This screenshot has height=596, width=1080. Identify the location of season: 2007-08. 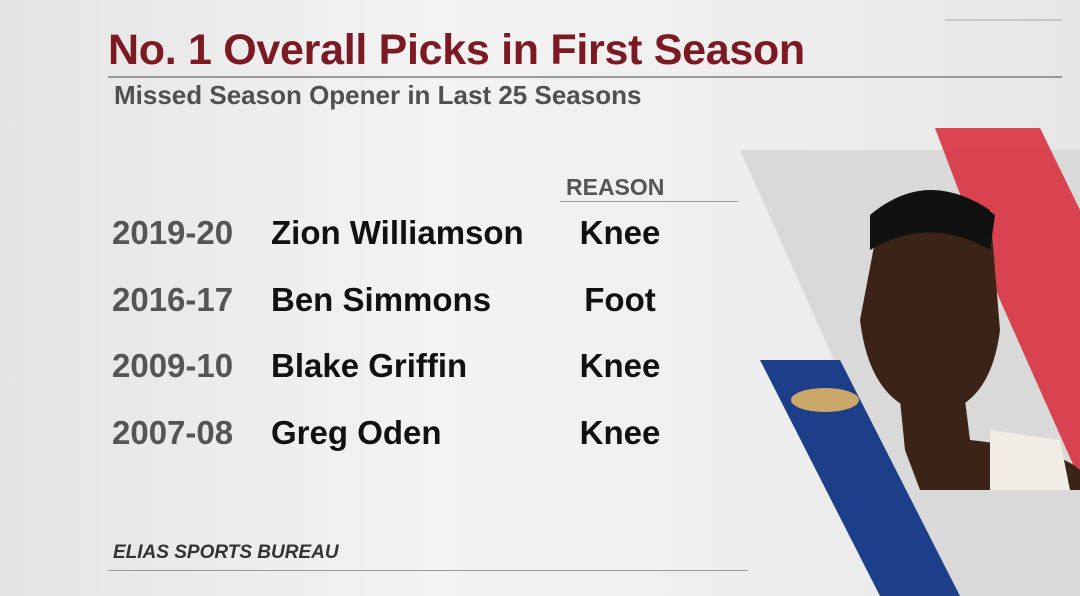
(173, 432).